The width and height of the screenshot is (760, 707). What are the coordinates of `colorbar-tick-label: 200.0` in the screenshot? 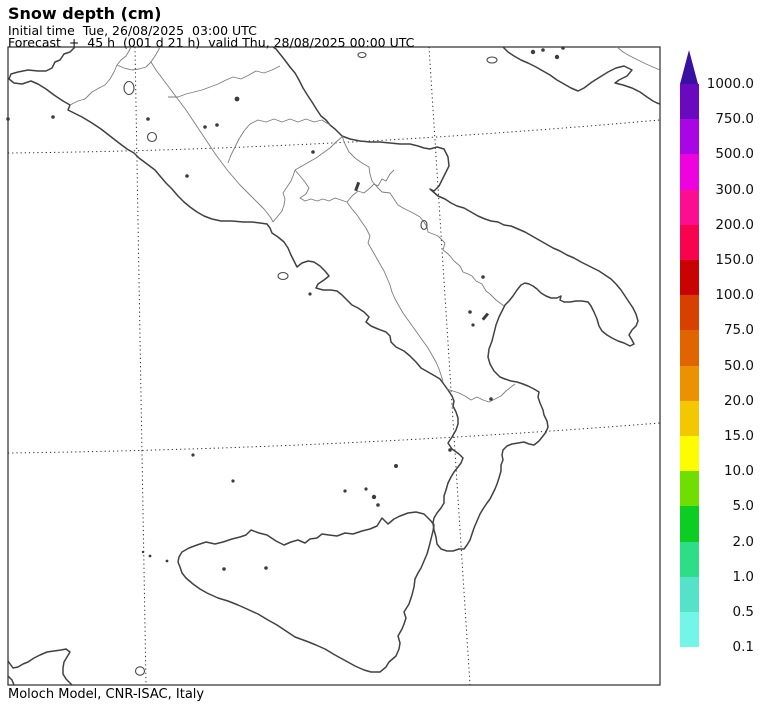 It's located at (734, 224).